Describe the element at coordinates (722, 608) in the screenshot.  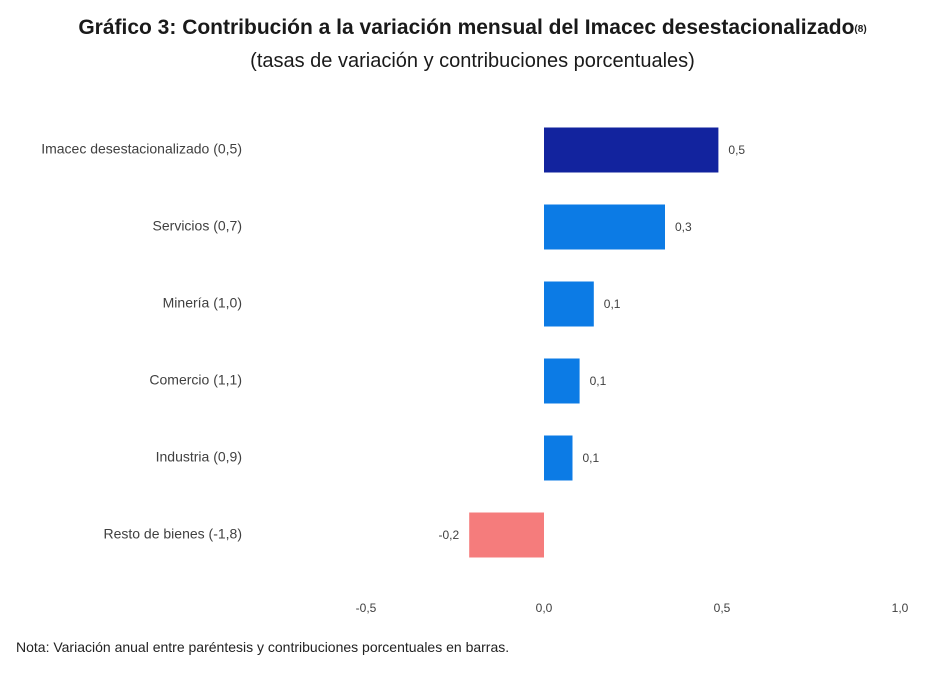
I see `x-tick-label-2: 0,5` at that location.